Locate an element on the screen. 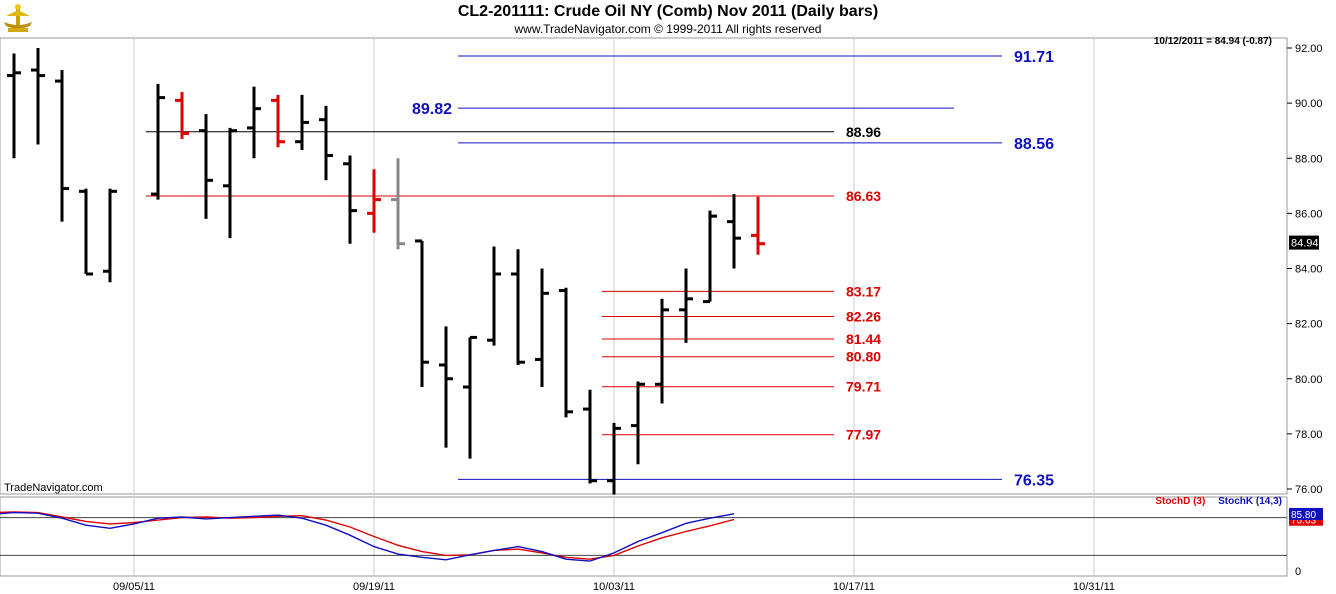  stoch-last-tag-label: 85.80 is located at coordinates (1303, 515).